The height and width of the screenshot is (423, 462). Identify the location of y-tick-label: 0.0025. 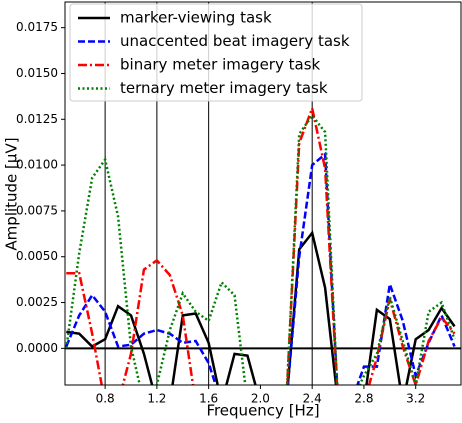
(37, 302).